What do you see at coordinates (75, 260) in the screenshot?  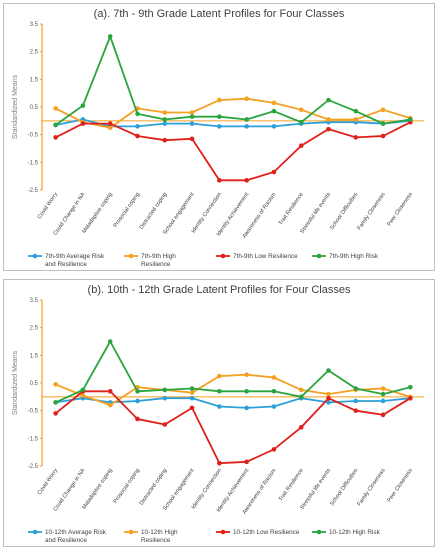 I see `legend-label: 7th-9th Average Risk and Resilience` at bounding box center [75, 260].